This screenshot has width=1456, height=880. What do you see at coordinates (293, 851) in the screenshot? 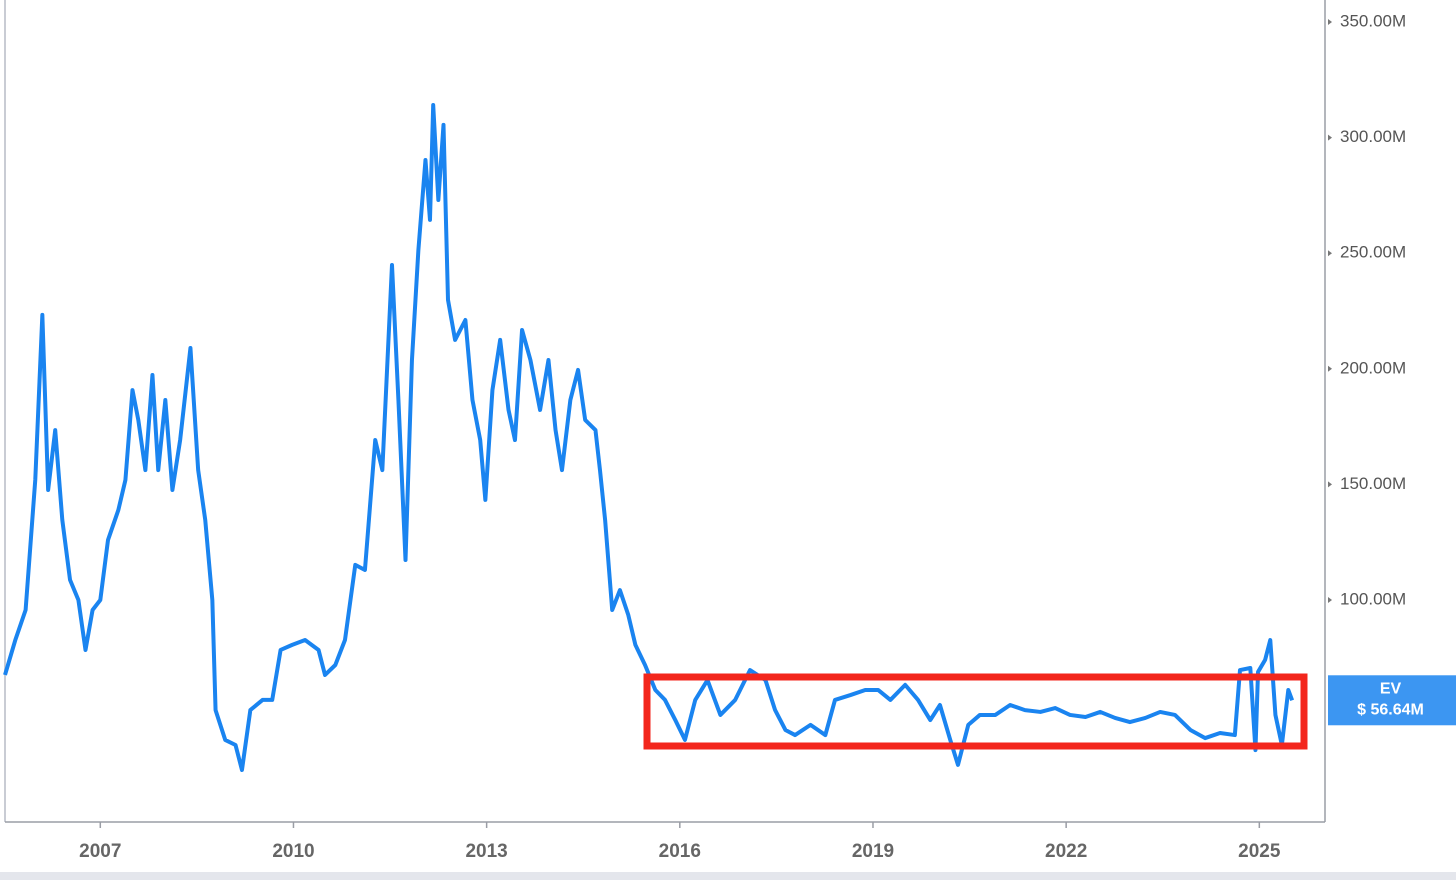
I see `x-tick-label: 2010` at bounding box center [293, 851].